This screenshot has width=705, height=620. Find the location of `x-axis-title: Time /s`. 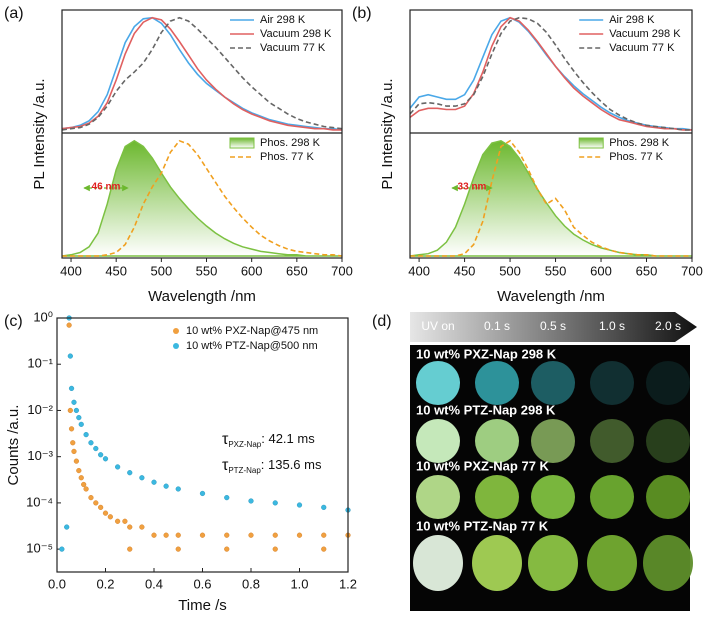

x-axis-title: Time /s is located at coordinates (202, 605).